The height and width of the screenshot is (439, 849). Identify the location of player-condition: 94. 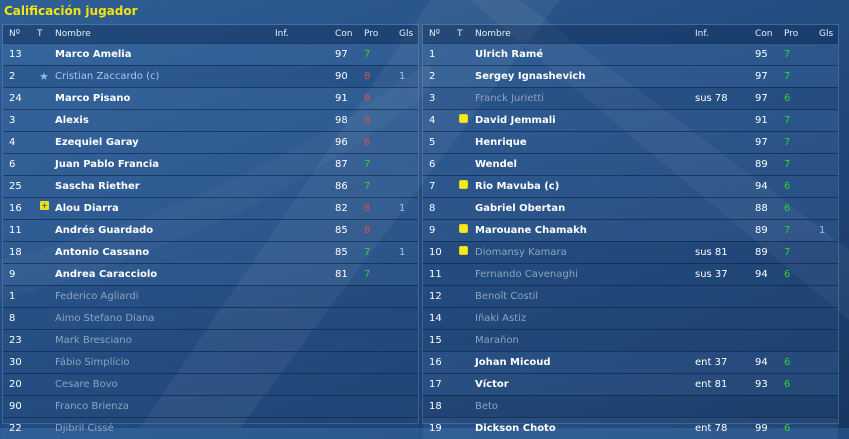
(761, 186).